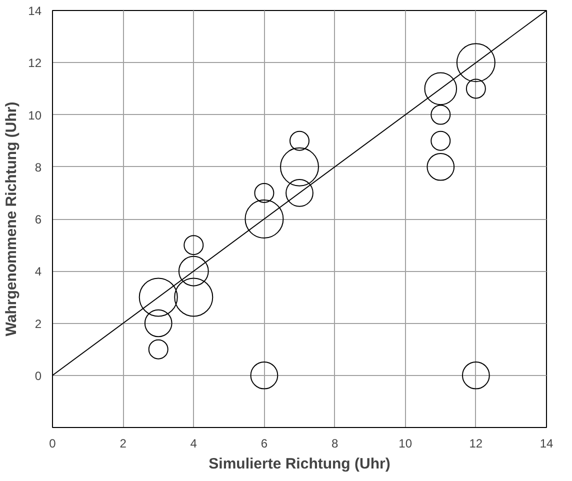  What do you see at coordinates (35, 115) in the screenshot?
I see `y-tick-label: 10` at bounding box center [35, 115].